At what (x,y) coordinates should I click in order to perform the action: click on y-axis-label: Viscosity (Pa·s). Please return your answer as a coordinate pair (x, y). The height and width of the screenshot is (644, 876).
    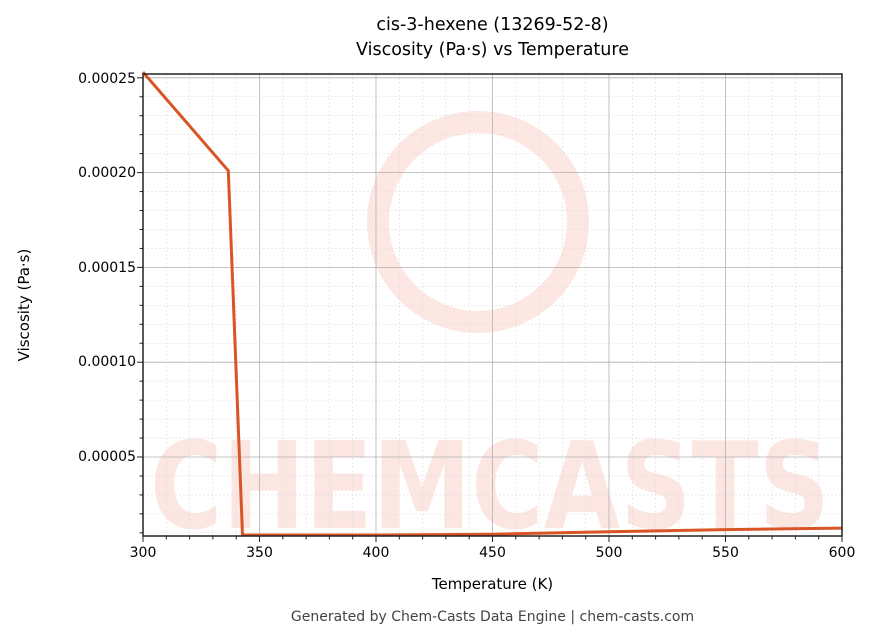
    Looking at the image, I should click on (24, 305).